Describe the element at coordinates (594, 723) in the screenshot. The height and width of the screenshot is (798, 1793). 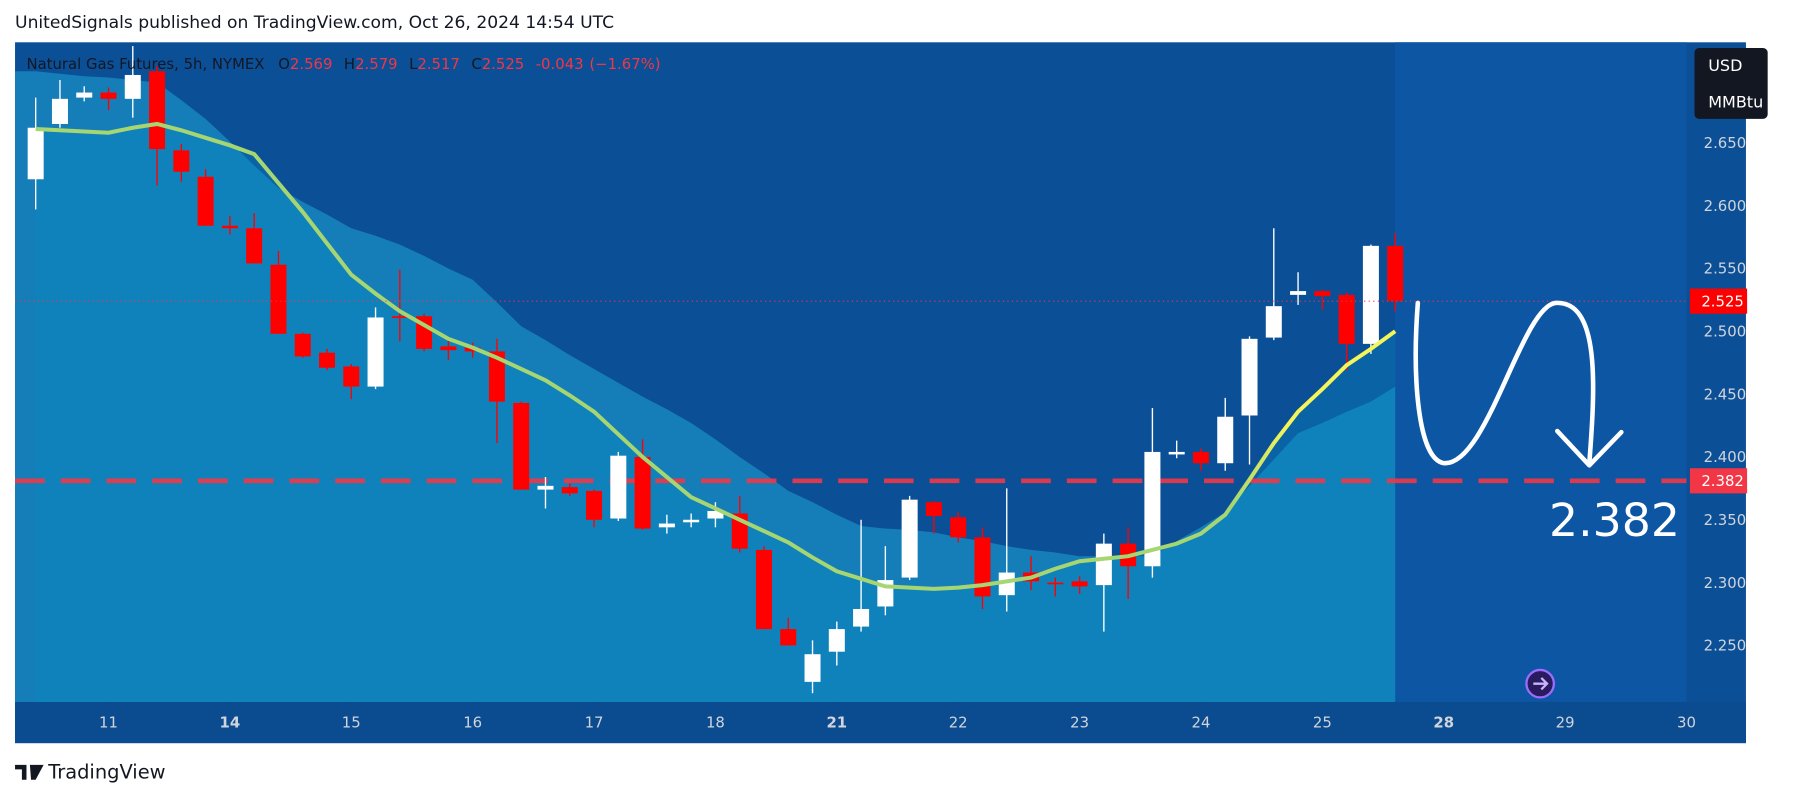
I see `x-tick-label: 17` at that location.